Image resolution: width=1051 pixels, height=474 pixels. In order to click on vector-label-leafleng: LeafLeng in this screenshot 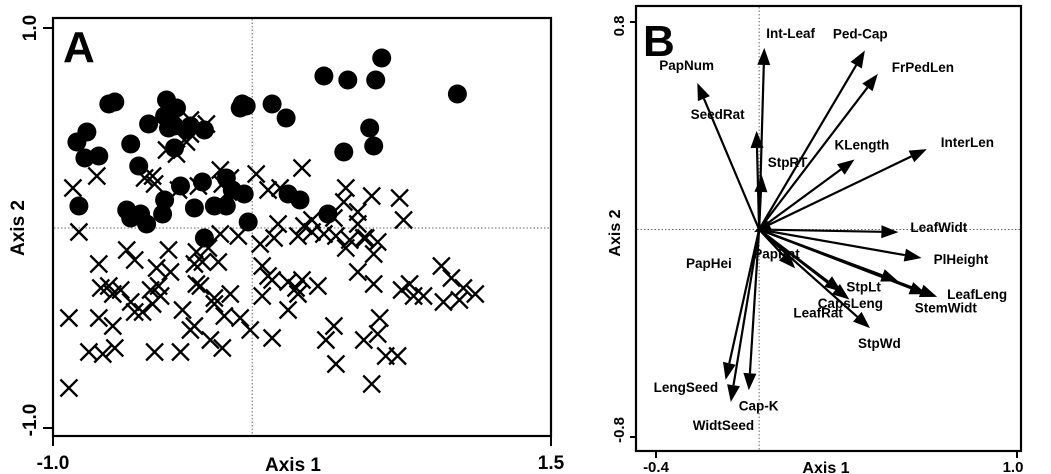, I will do `click(977, 294)`.